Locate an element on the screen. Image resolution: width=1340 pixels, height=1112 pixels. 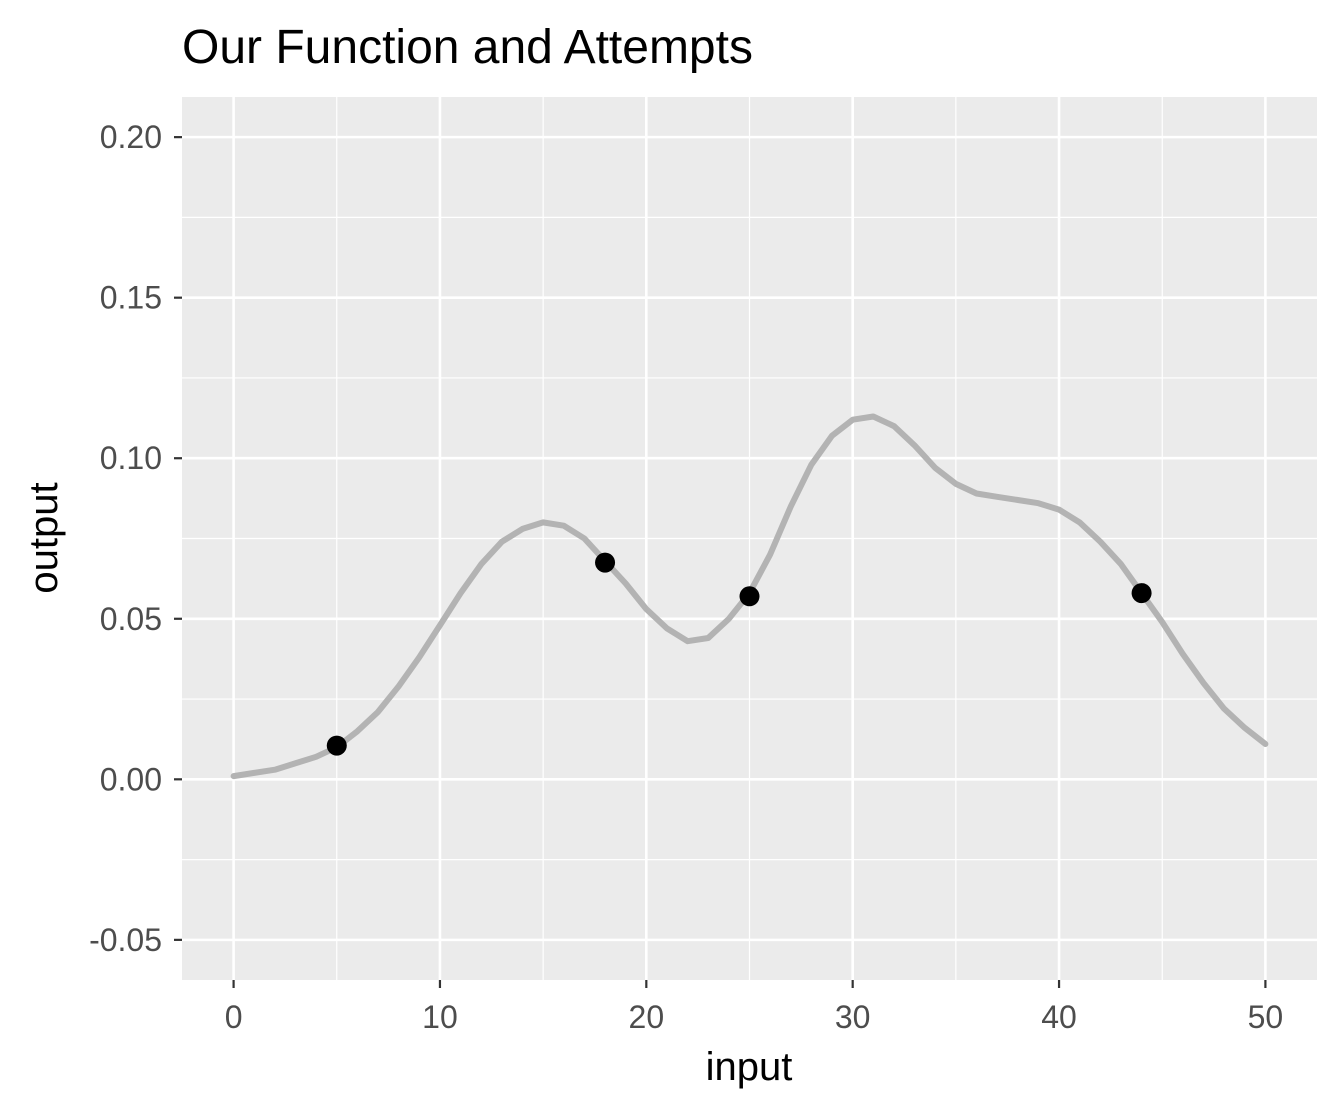
x-tick-label: 0 is located at coordinates (234, 1017).